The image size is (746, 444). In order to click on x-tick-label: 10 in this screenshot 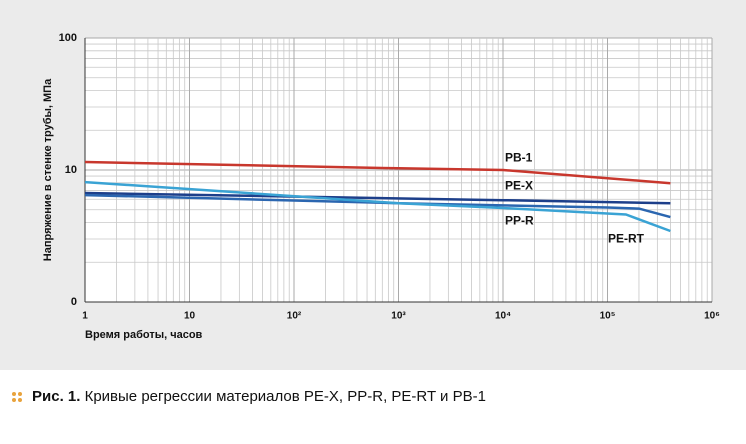, I will do `click(190, 316)`.